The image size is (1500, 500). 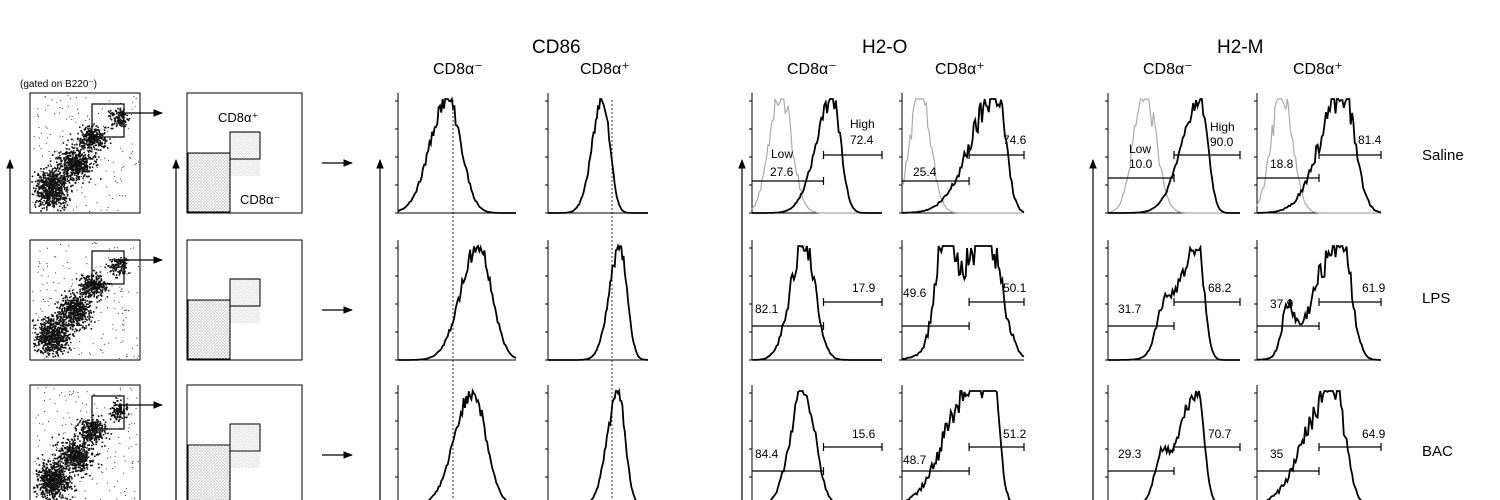 What do you see at coordinates (1222, 142) in the screenshot?
I see `h2m-neg-saline-high: 90.0` at bounding box center [1222, 142].